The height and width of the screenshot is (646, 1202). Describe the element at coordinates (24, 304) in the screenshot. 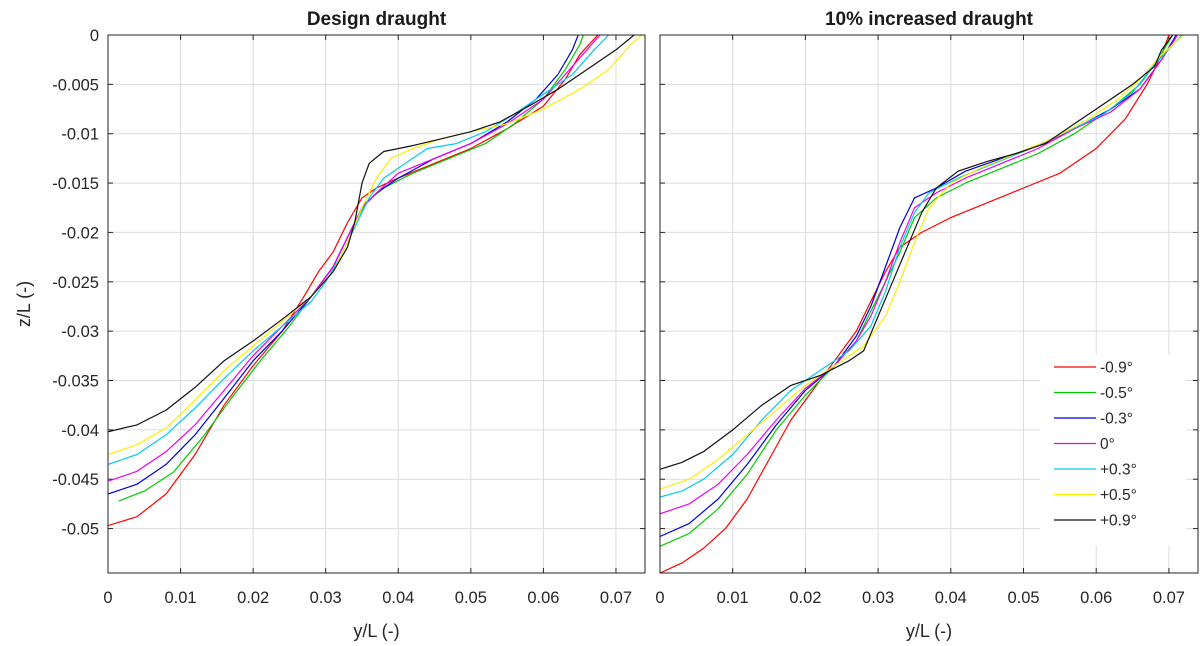

I see `y-axis-label: z/L (-)` at that location.